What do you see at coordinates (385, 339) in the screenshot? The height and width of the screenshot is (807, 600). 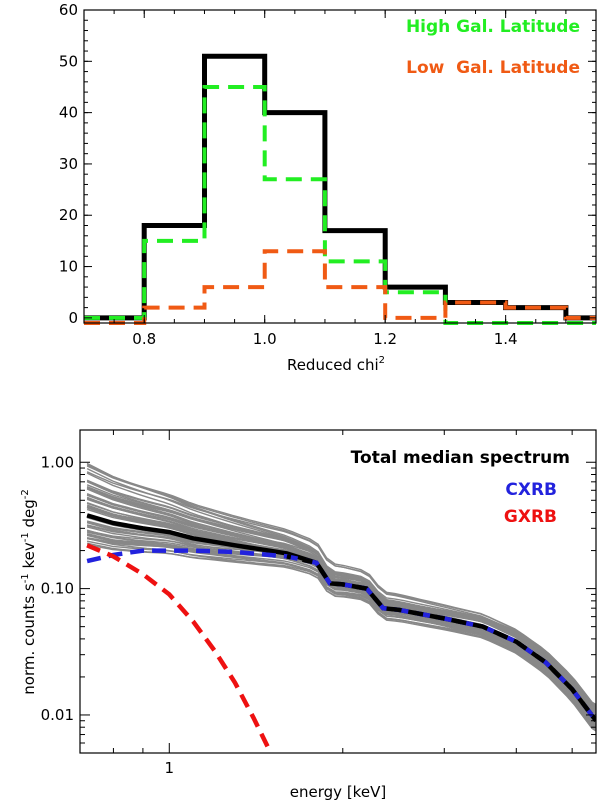 I see `x-tick-label: 1.2` at bounding box center [385, 339].